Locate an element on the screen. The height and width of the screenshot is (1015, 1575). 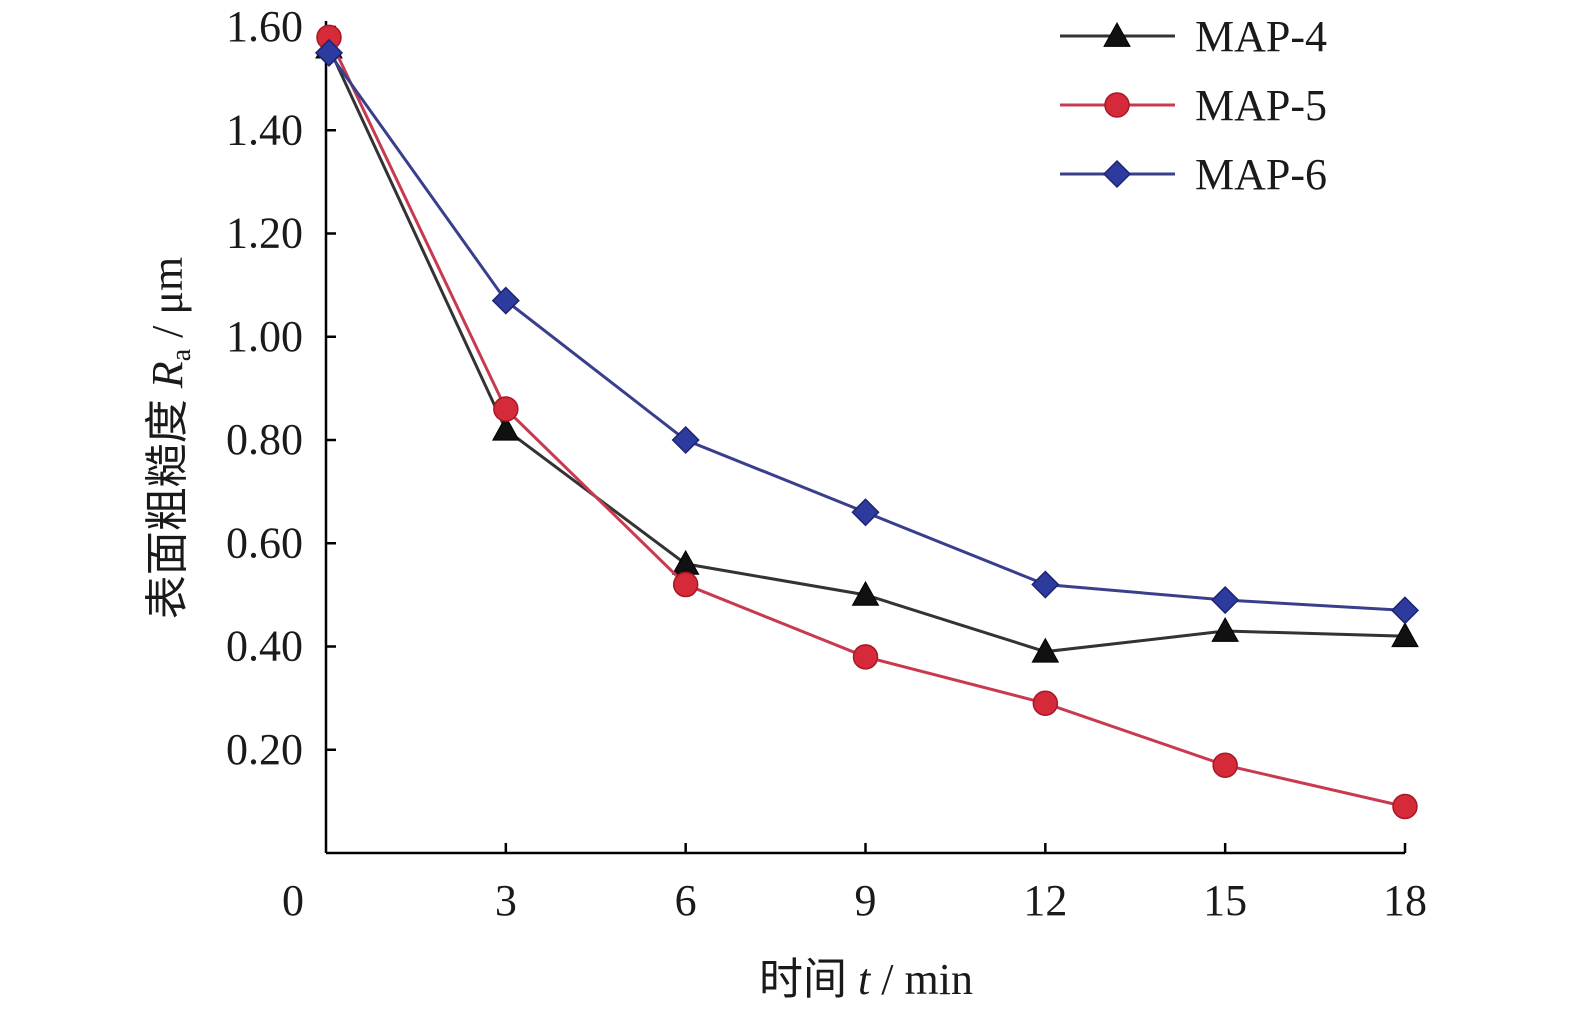
legend-label-map-5: MAP-5 is located at coordinates (1261, 105).